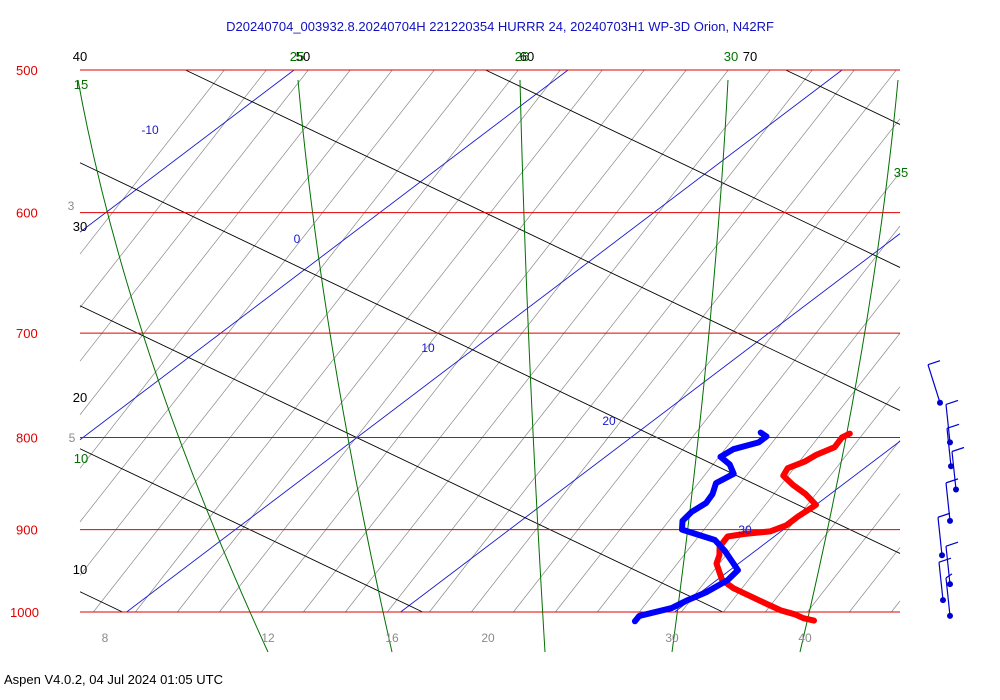  Describe the element at coordinates (80, 569) in the screenshot. I see `dry-adiabat-label: 10` at that location.